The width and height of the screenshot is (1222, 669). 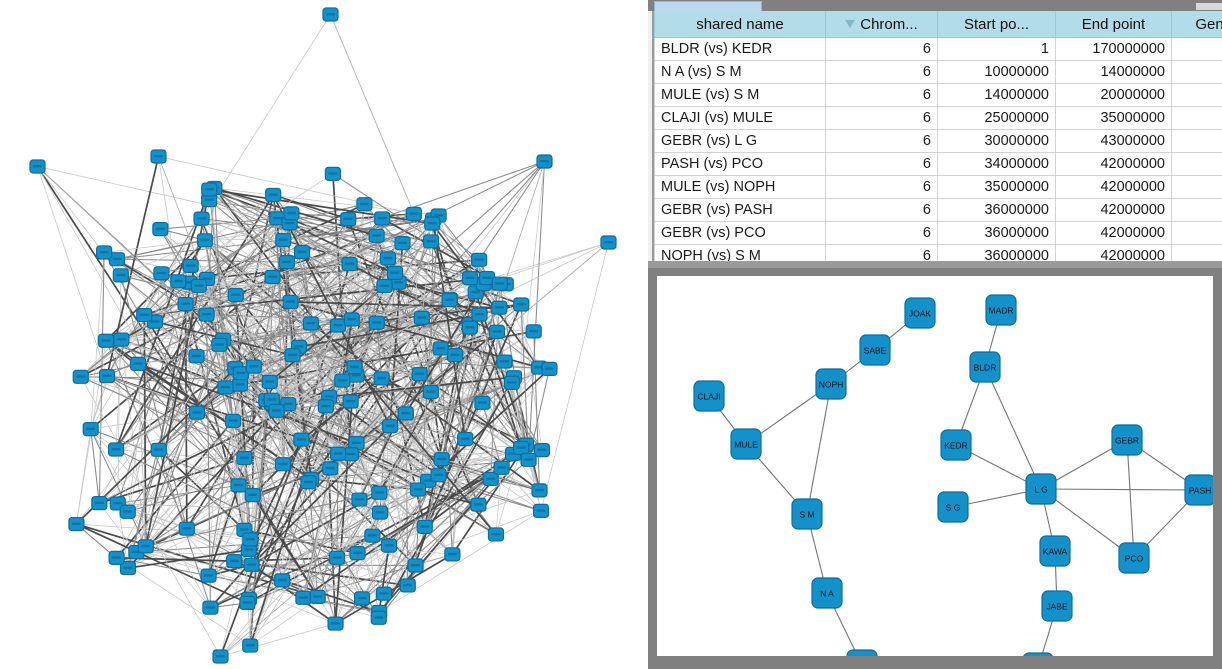 What do you see at coordinates (938, 72) in the screenshot?
I see `table-row: N A (vs) S M610000000140000006.6` at bounding box center [938, 72].